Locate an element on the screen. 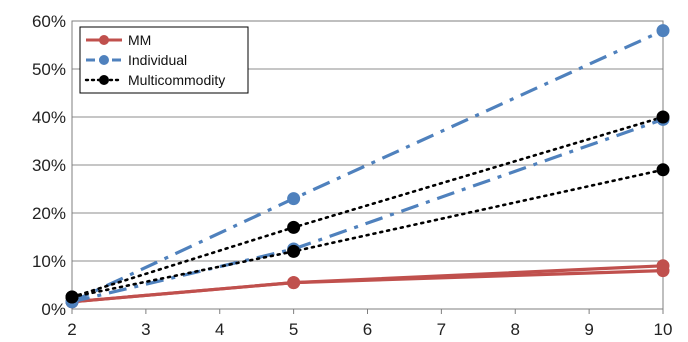  x-tick-label: 7 is located at coordinates (441, 329).